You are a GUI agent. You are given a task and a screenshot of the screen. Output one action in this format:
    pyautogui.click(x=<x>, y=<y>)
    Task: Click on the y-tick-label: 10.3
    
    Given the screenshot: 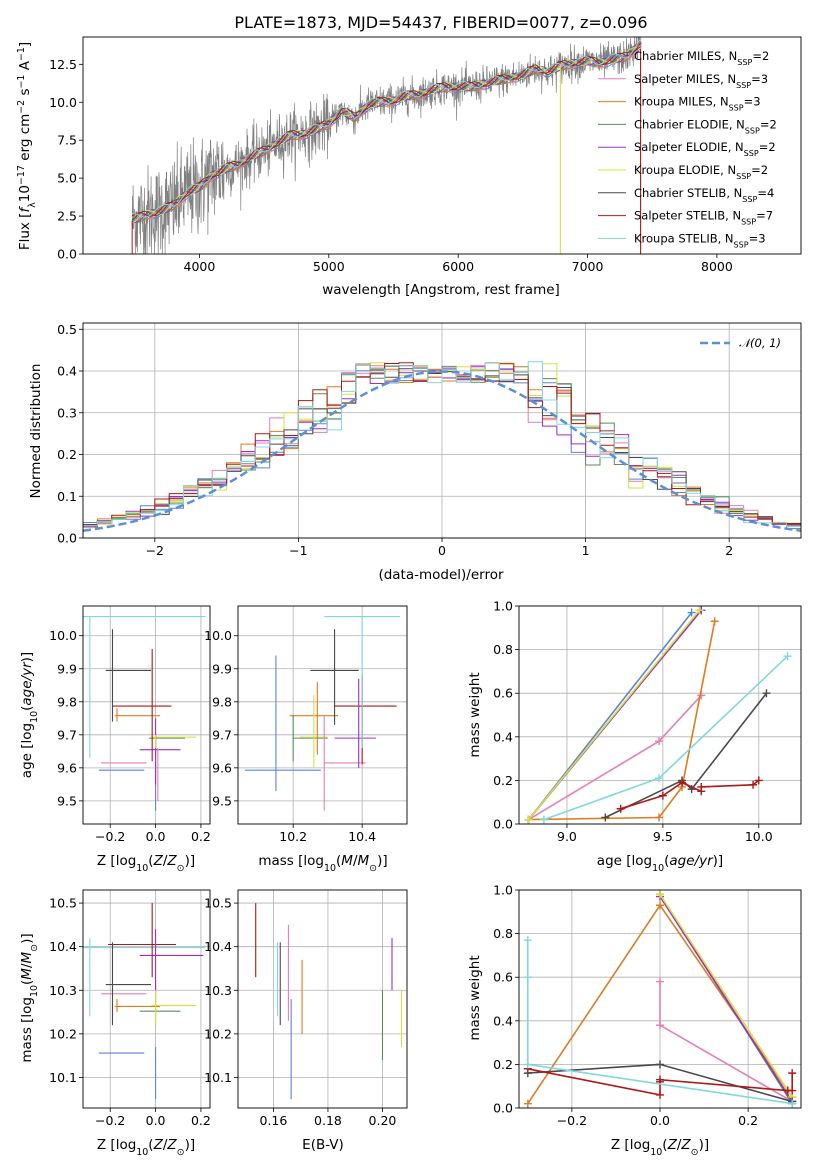 What is the action you would take?
    pyautogui.click(x=63, y=990)
    